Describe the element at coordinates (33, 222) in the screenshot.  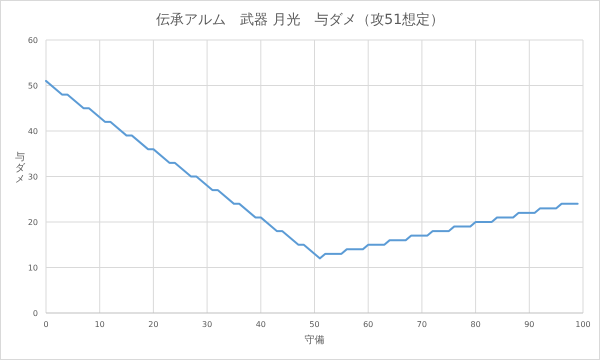
I see `y-tick-label: 20` at that location.